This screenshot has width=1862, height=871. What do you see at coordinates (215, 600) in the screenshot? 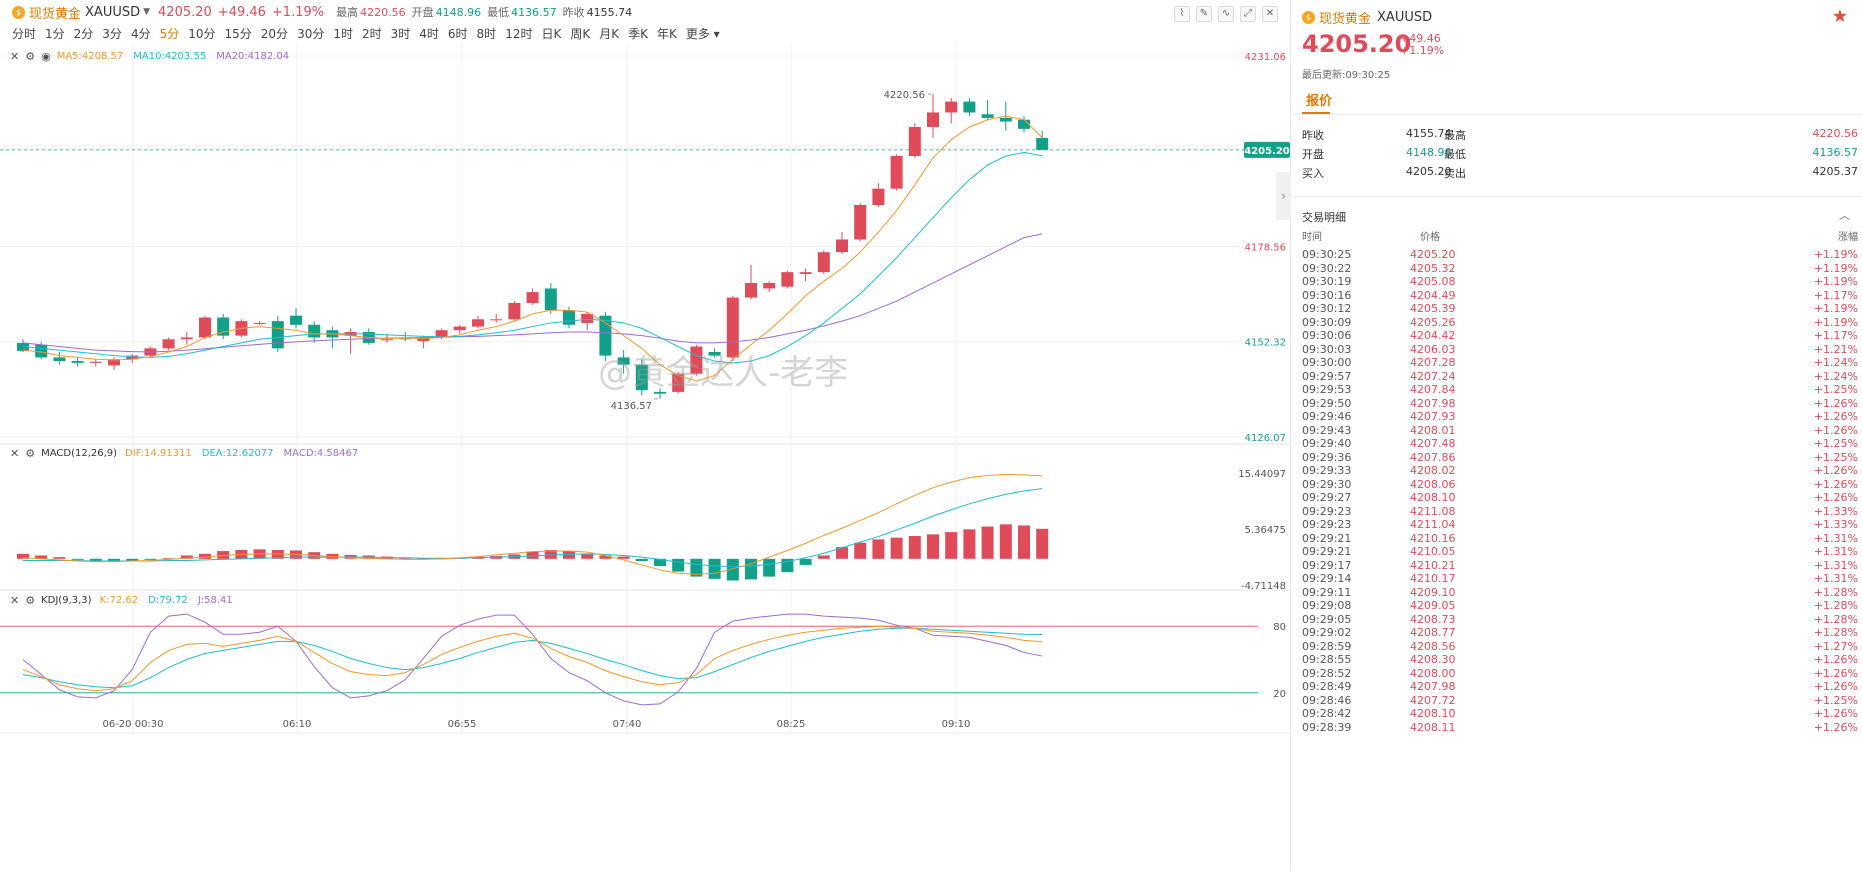
I see `j-value: J:58.41` at bounding box center [215, 600].